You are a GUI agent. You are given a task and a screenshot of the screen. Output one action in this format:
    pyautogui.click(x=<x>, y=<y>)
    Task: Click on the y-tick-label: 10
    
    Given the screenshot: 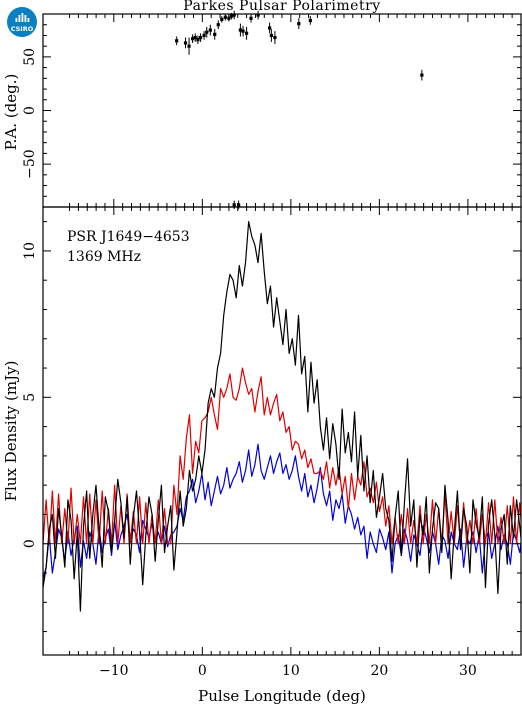 What is the action you would take?
    pyautogui.click(x=30, y=251)
    